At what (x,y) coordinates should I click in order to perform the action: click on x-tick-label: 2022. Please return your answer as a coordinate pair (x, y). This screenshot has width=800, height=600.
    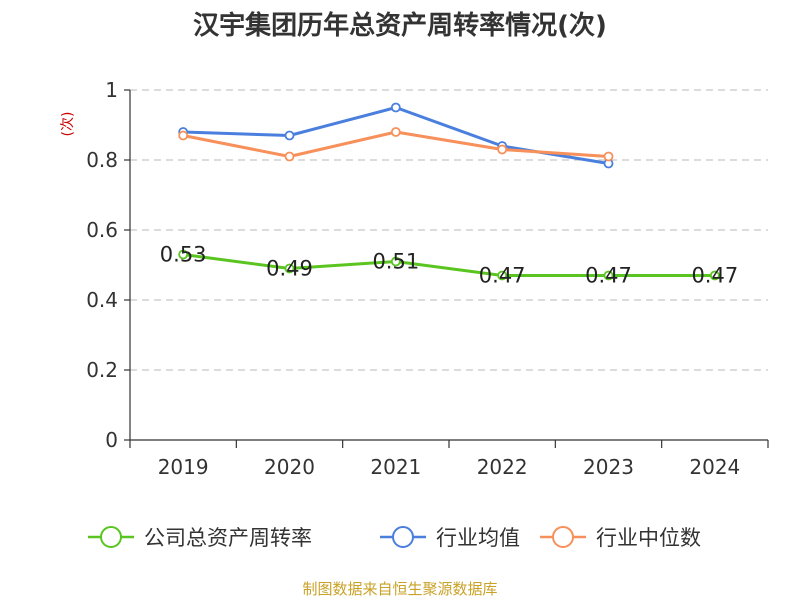
    Looking at the image, I should click on (502, 467).